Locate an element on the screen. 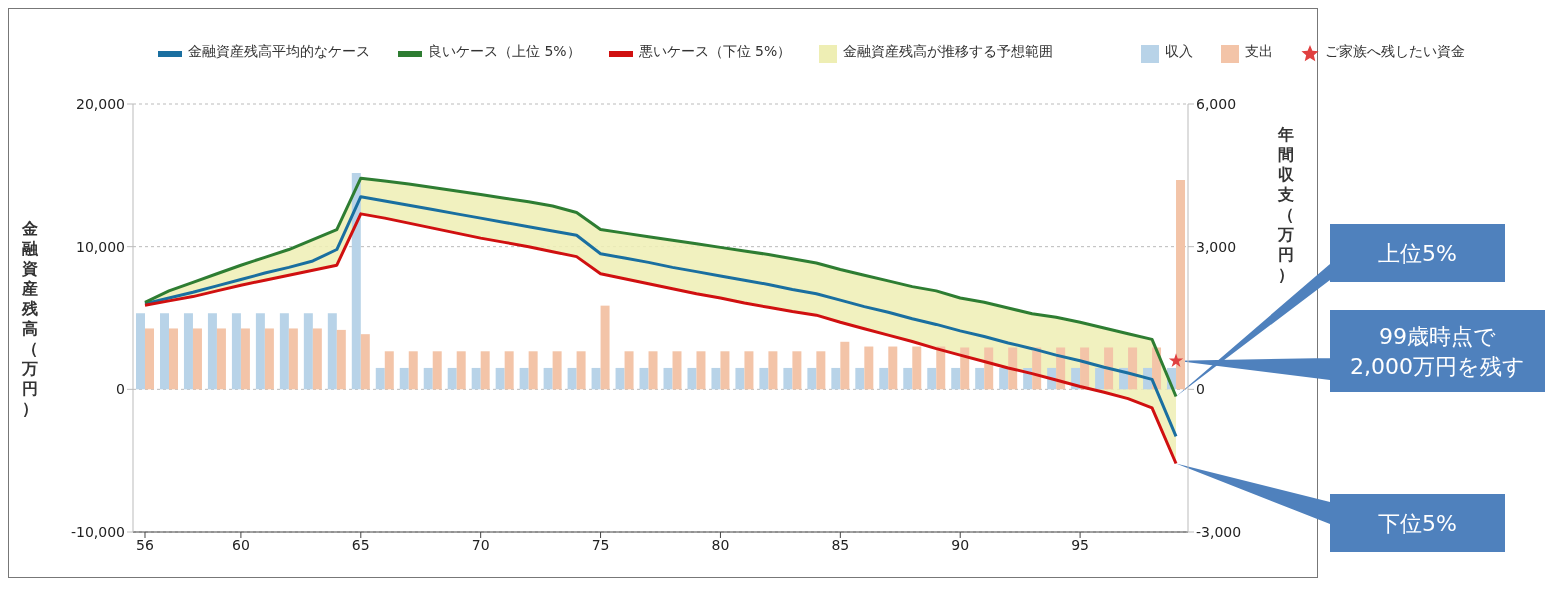 This screenshot has width=1556, height=592. legend-label: ご家族へ残したい資金 is located at coordinates (1395, 51).